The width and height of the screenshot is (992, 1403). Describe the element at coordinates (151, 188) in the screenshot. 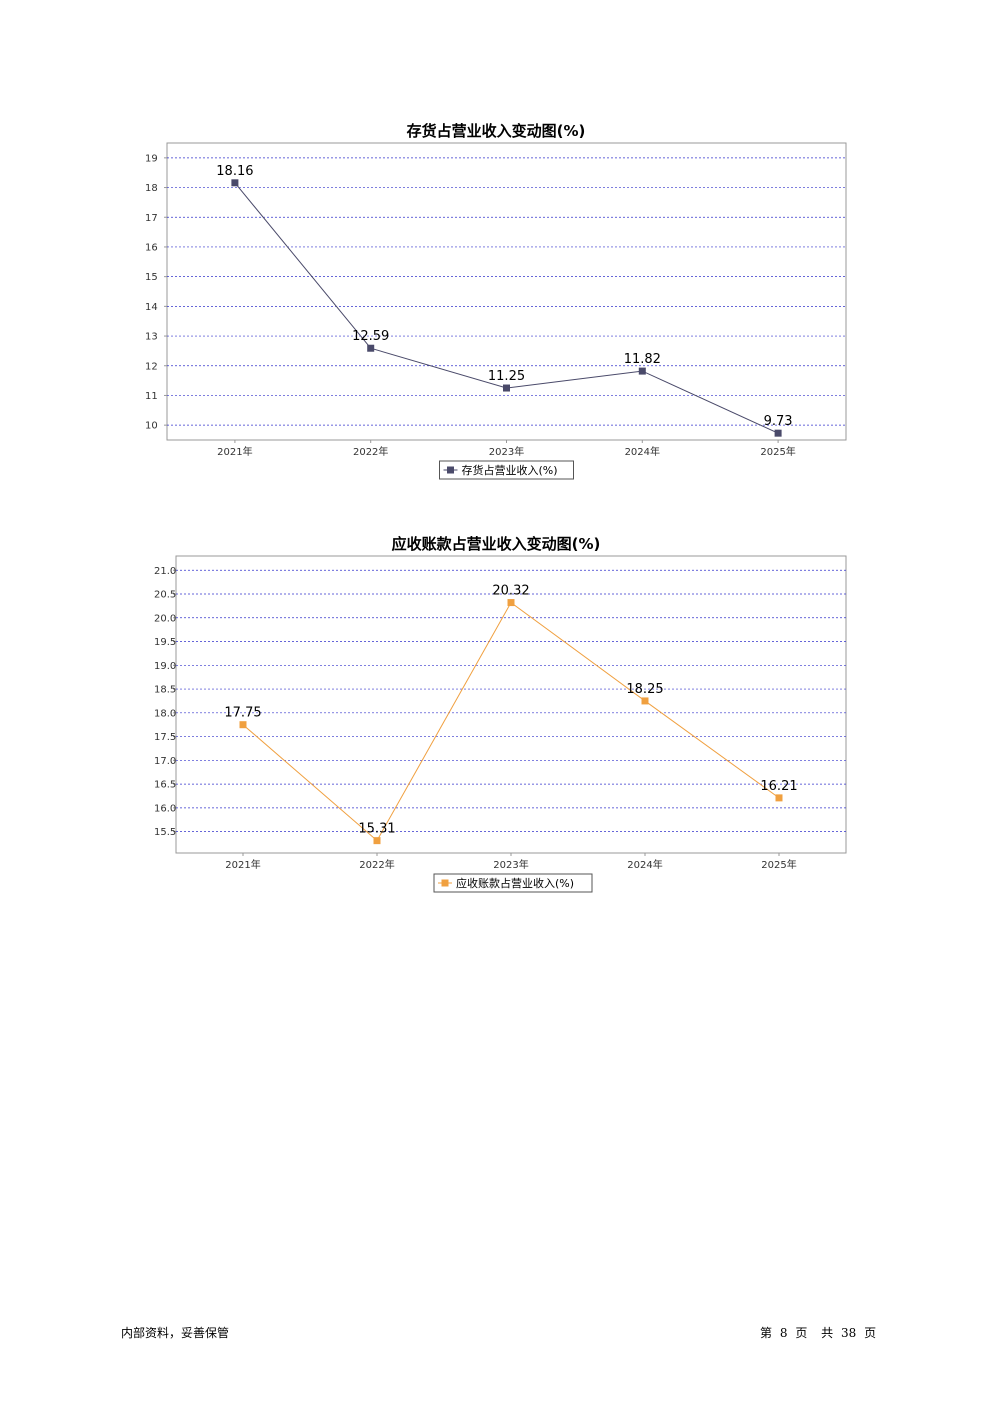

I see `y-tick-label: 18` at that location.